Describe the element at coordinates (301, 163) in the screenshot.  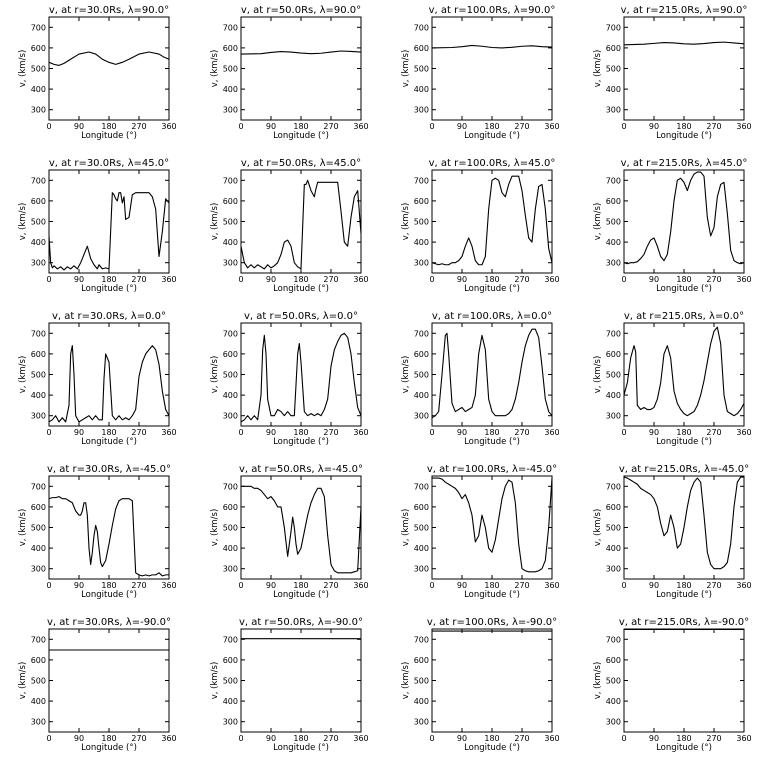
I see `chart-title: v, at r=50.0Rs, λ=45.0°` at that location.